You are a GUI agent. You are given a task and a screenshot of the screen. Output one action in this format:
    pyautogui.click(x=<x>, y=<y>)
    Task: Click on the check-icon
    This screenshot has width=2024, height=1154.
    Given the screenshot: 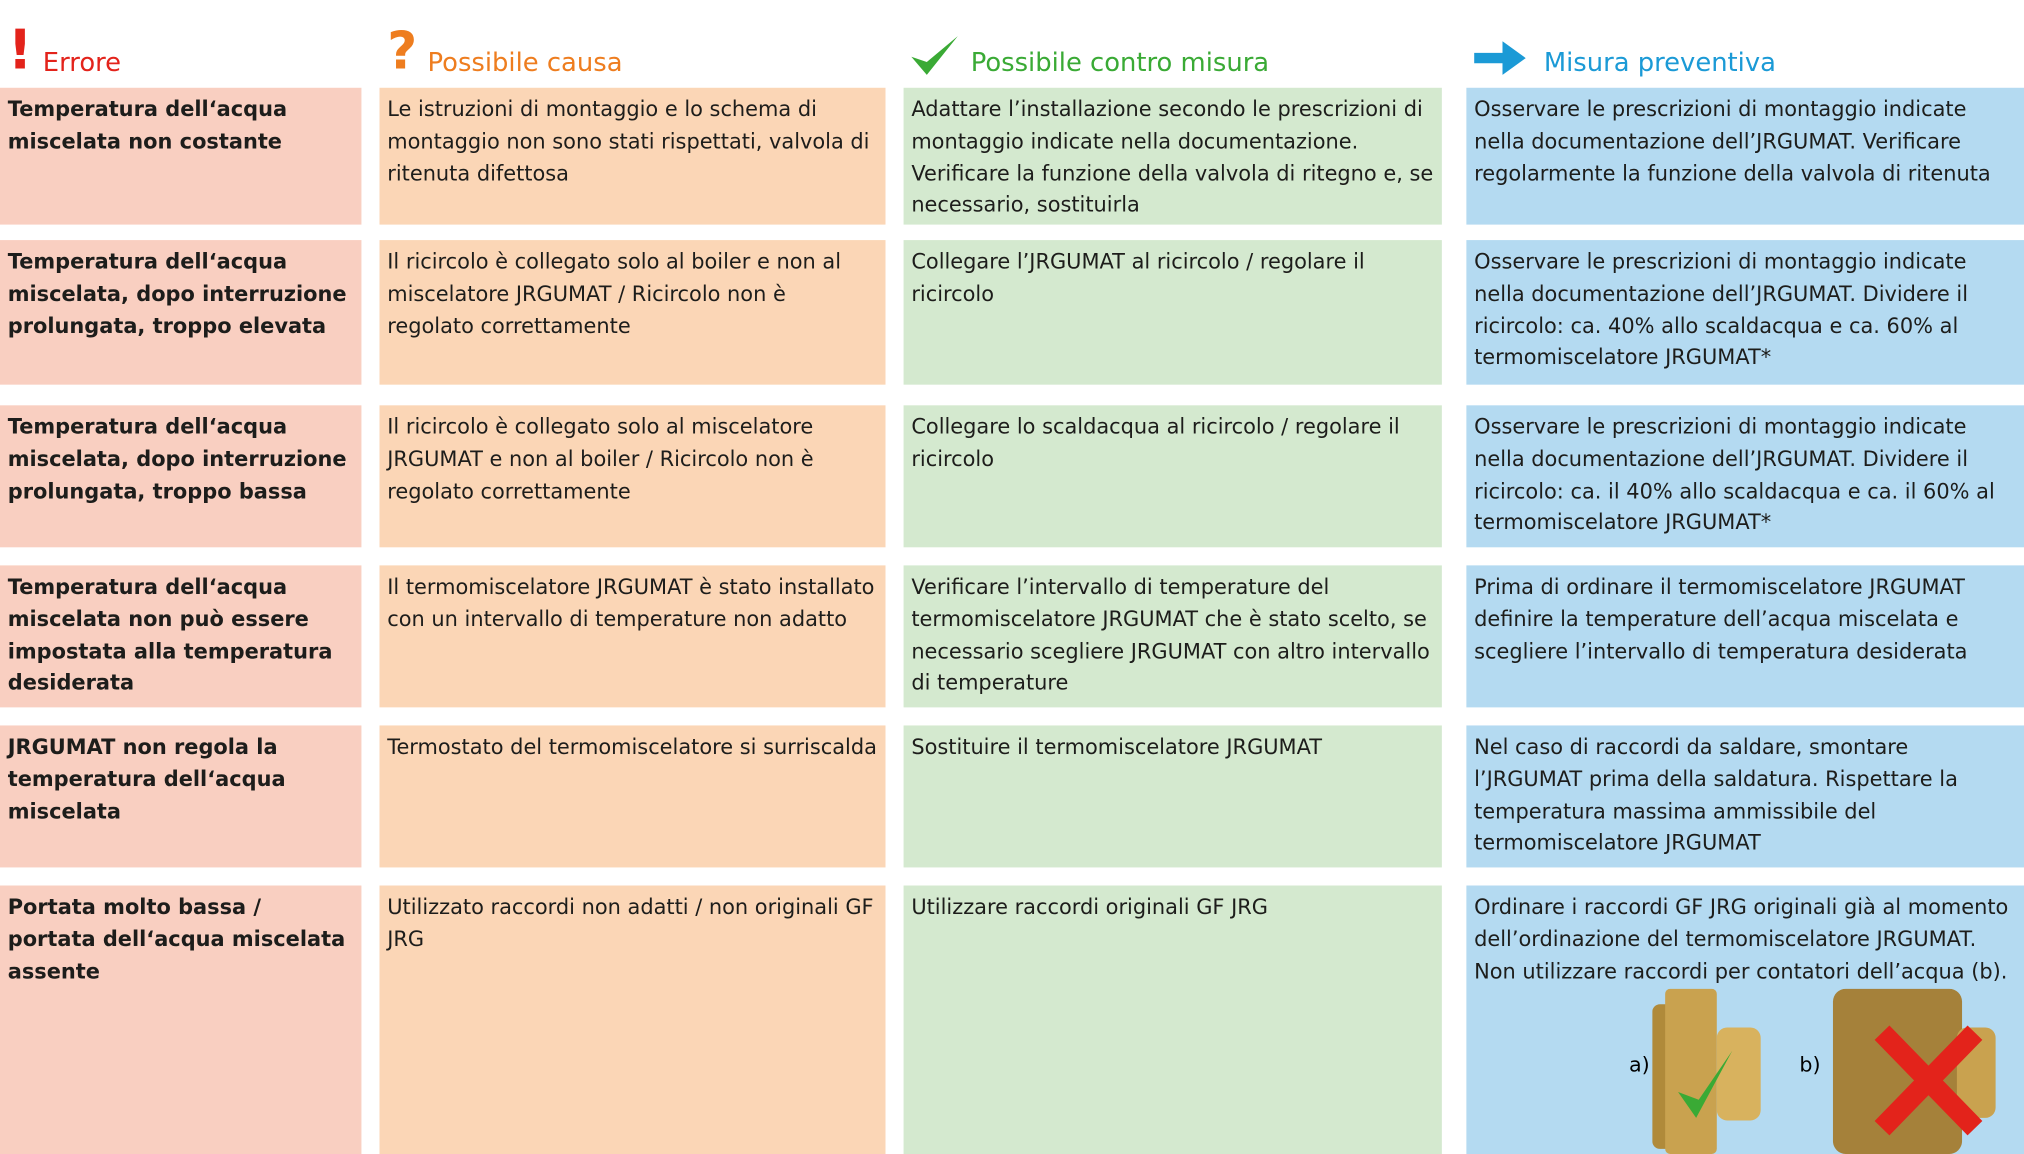 What is the action you would take?
    pyautogui.click(x=934, y=55)
    